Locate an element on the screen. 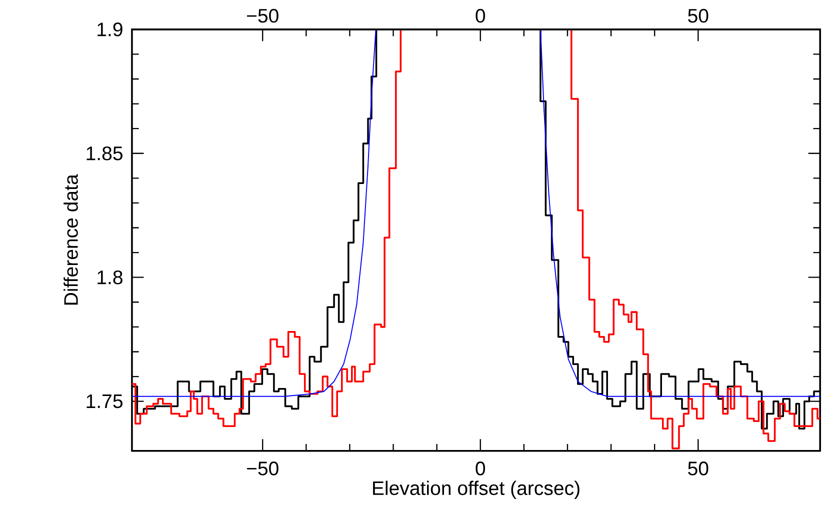 The height and width of the screenshot is (527, 825). x-tick-label: 0 is located at coordinates (481, 15).